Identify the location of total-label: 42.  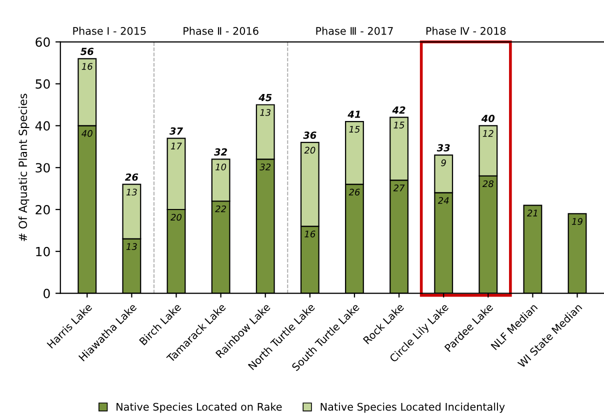
(399, 110).